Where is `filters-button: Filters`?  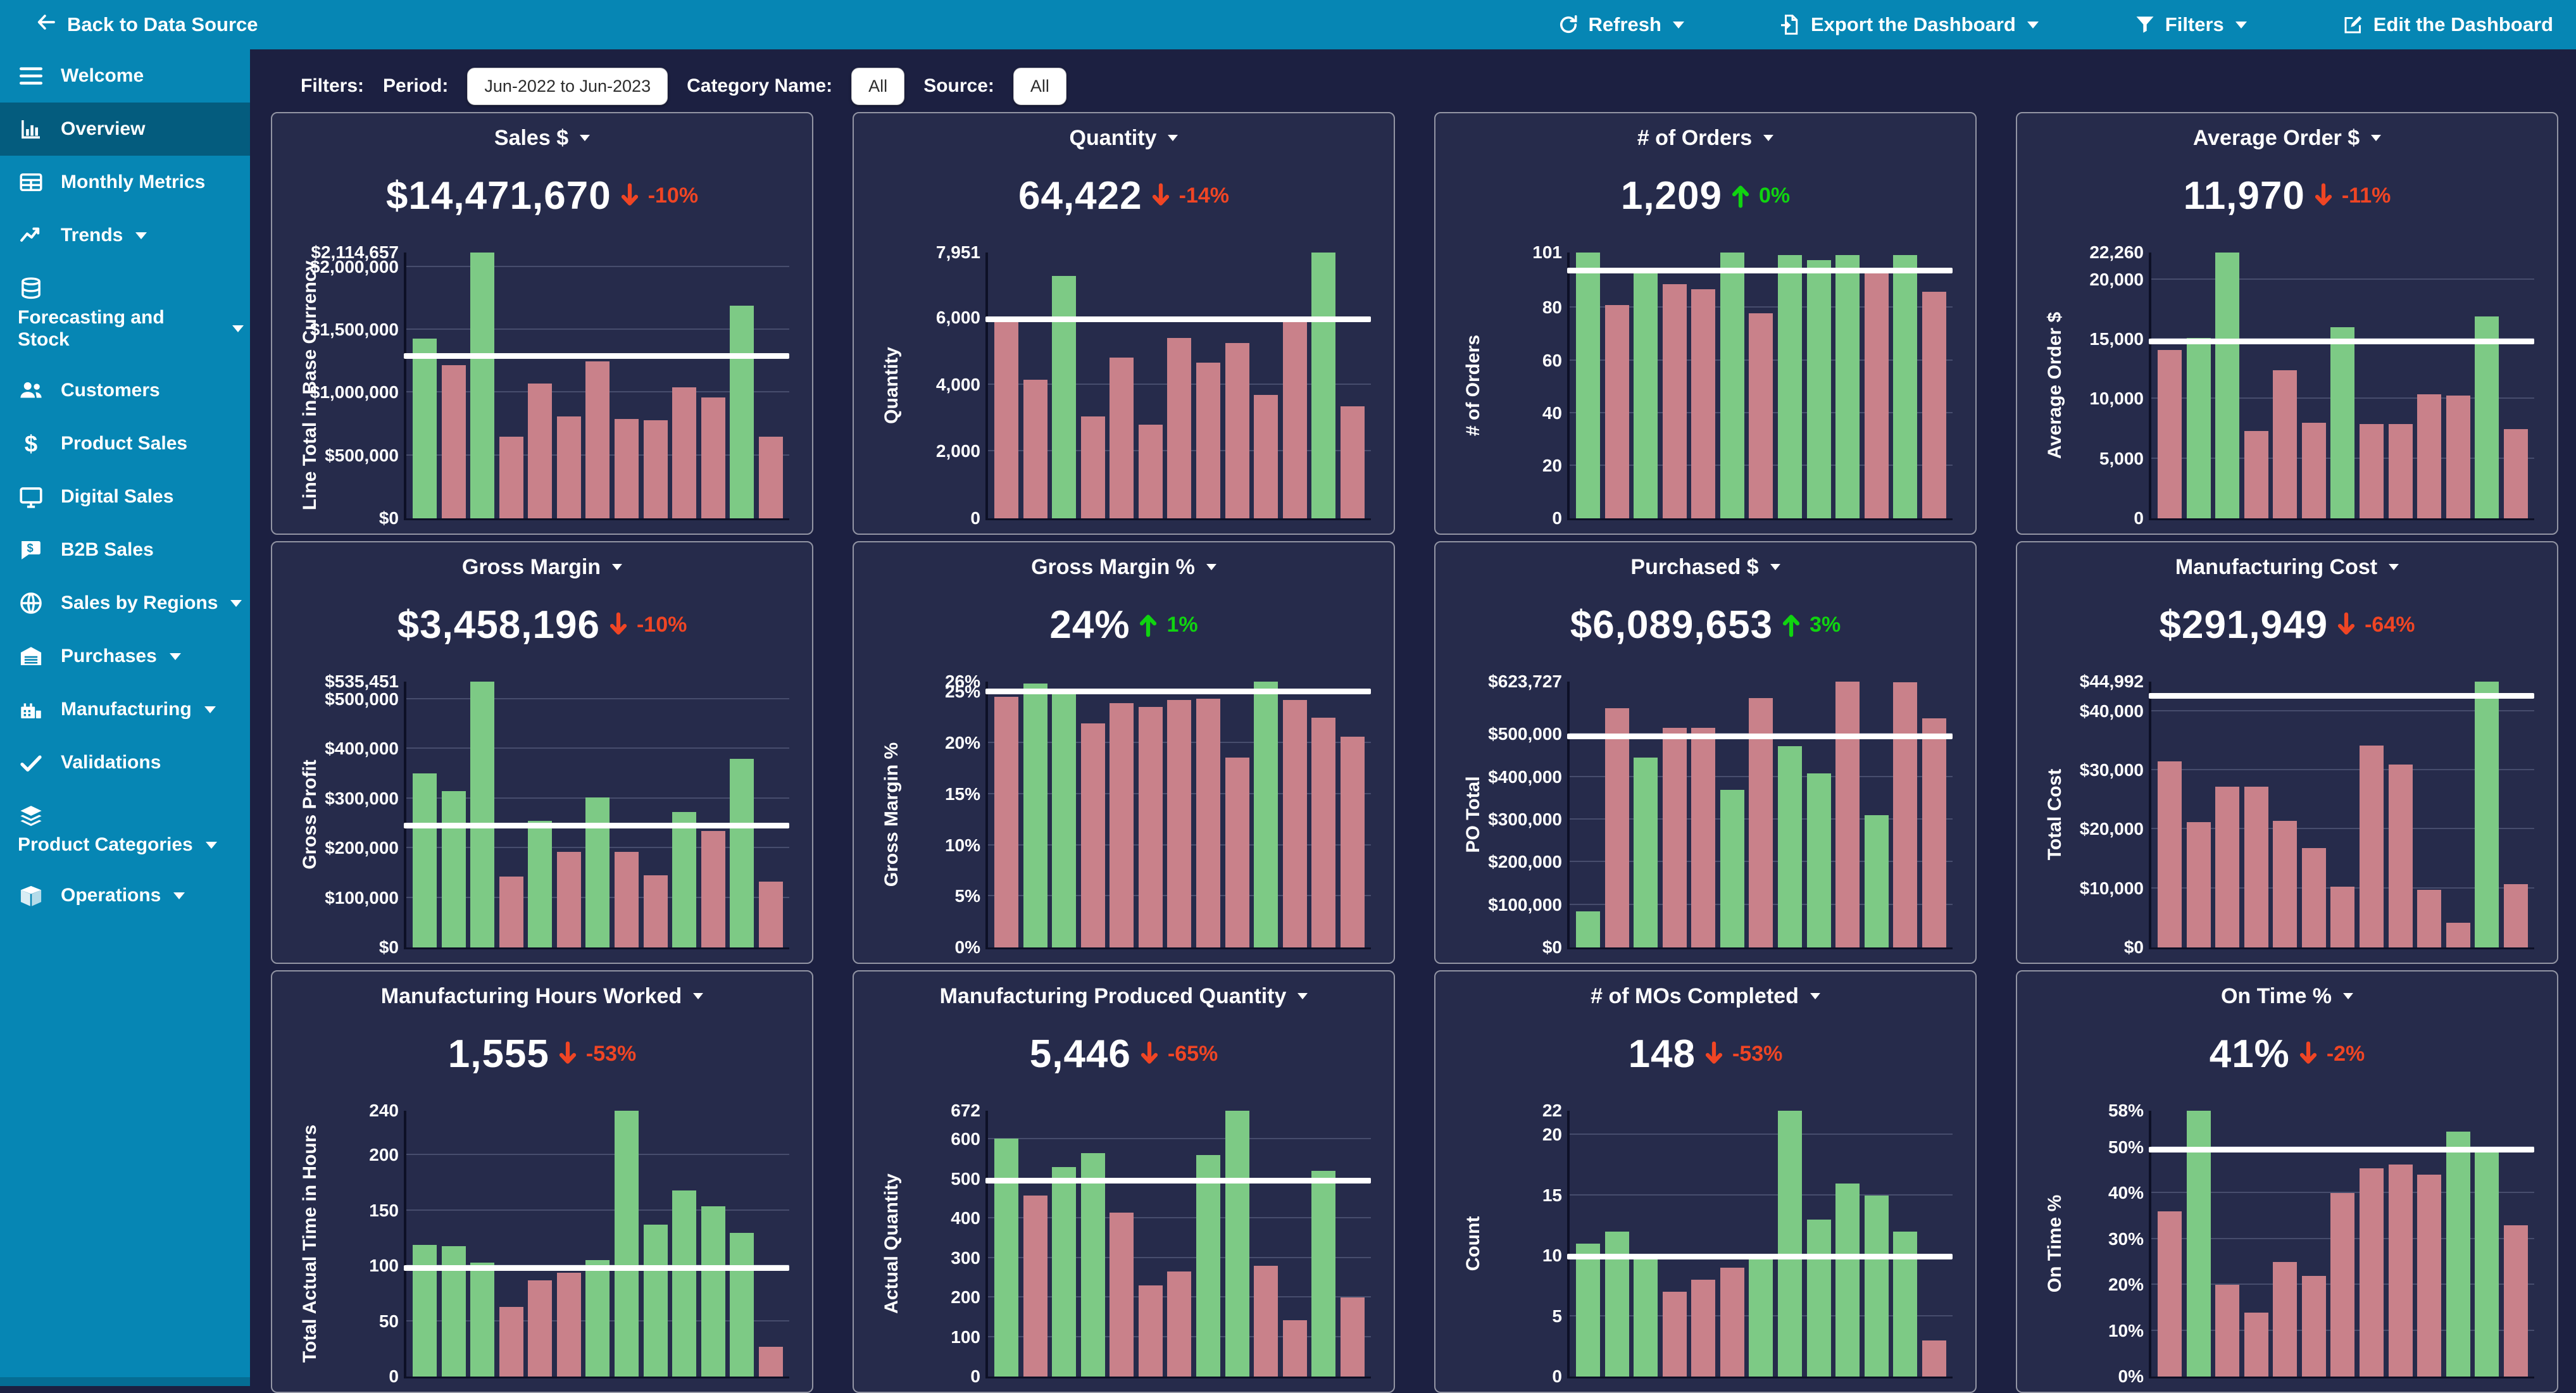 filters-button: Filters is located at coordinates (2190, 24).